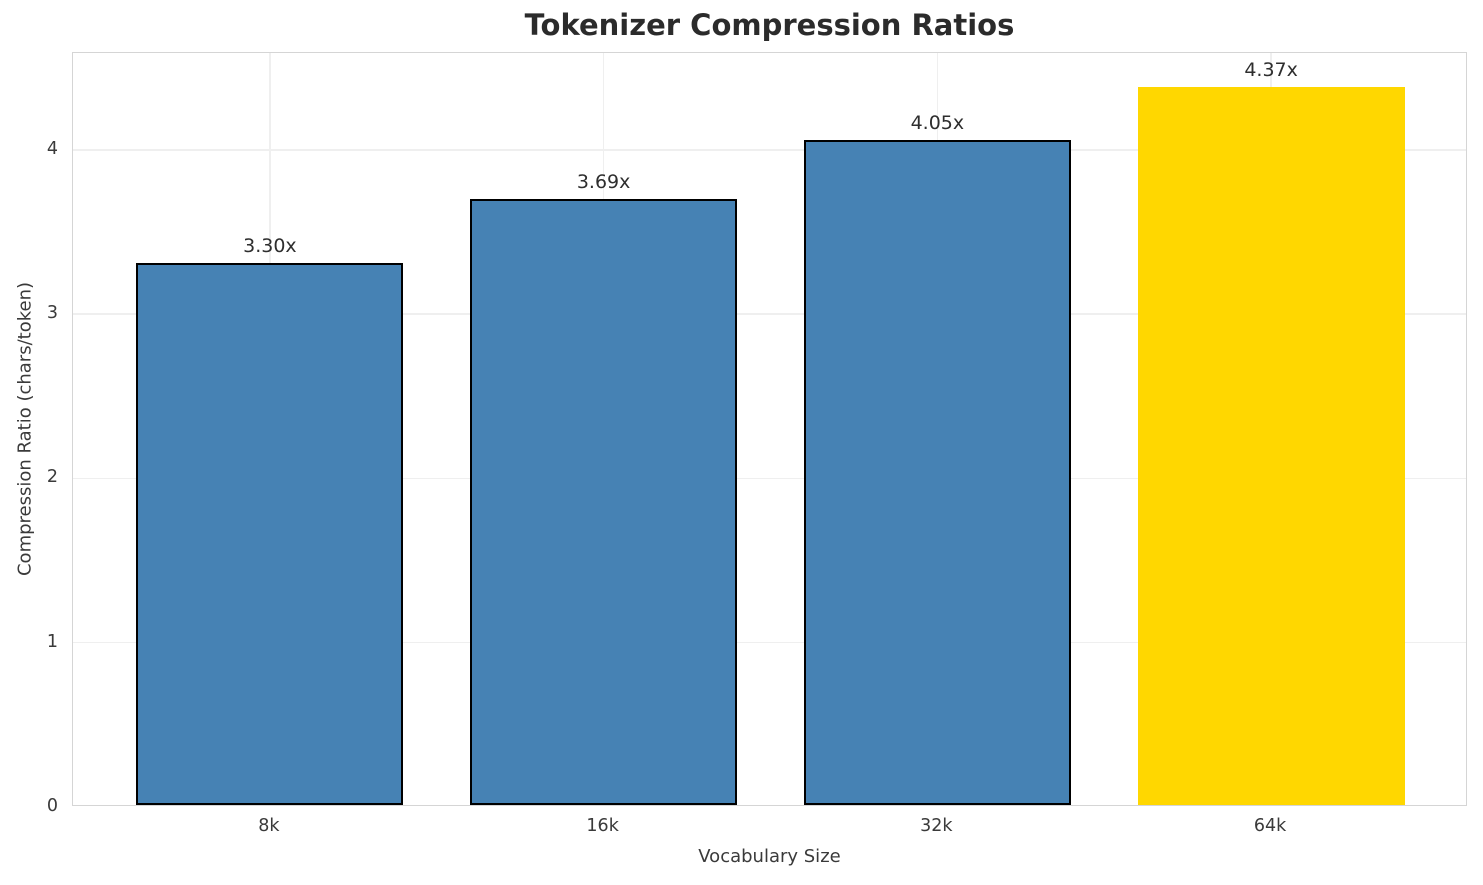 The image size is (1483, 885). I want to click on y-tick-label-0: 0, so click(52, 806).